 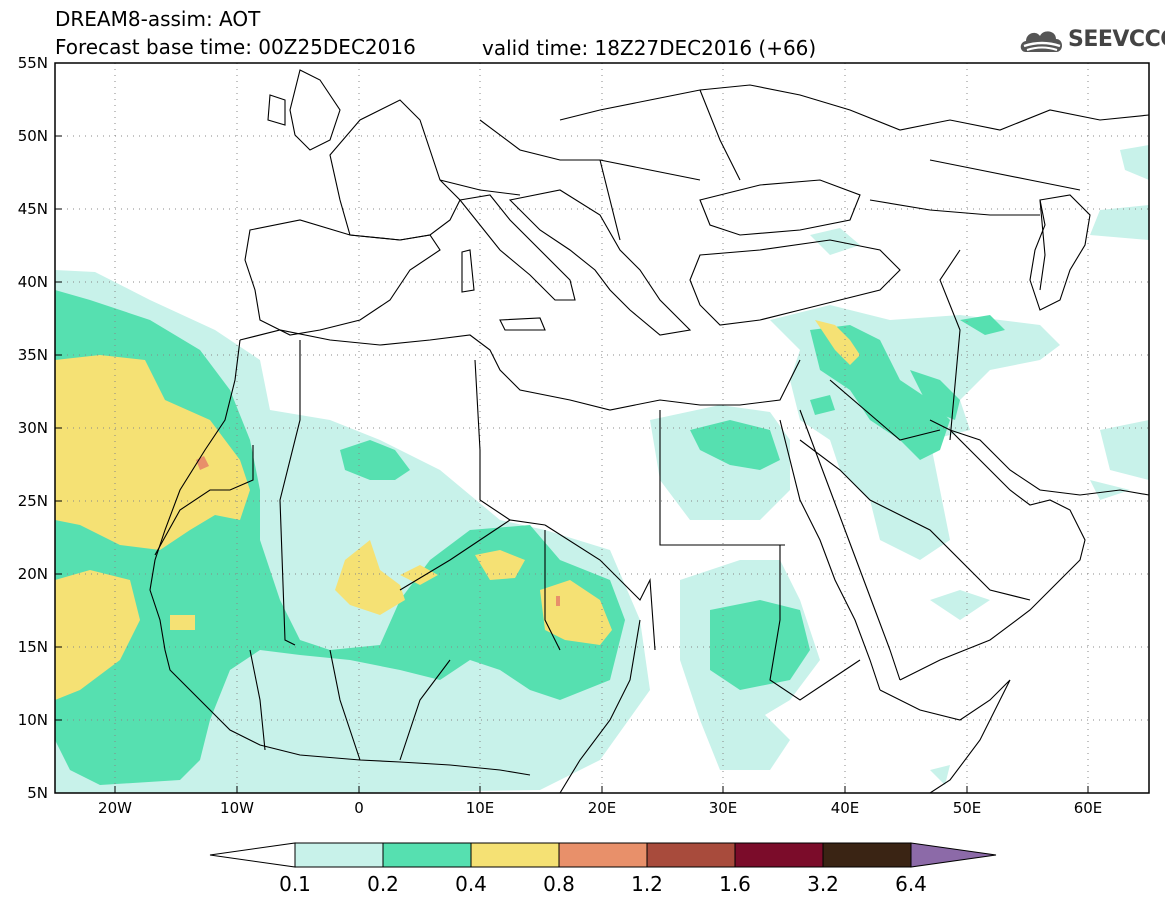 I want to click on lat-label: 30N, so click(x=33, y=428).